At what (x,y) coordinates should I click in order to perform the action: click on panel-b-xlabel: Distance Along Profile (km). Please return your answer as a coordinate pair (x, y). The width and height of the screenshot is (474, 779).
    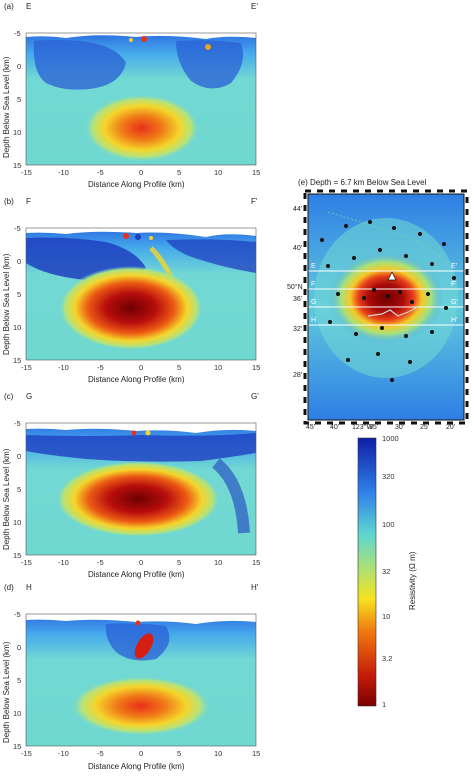
    Looking at the image, I should click on (136, 379).